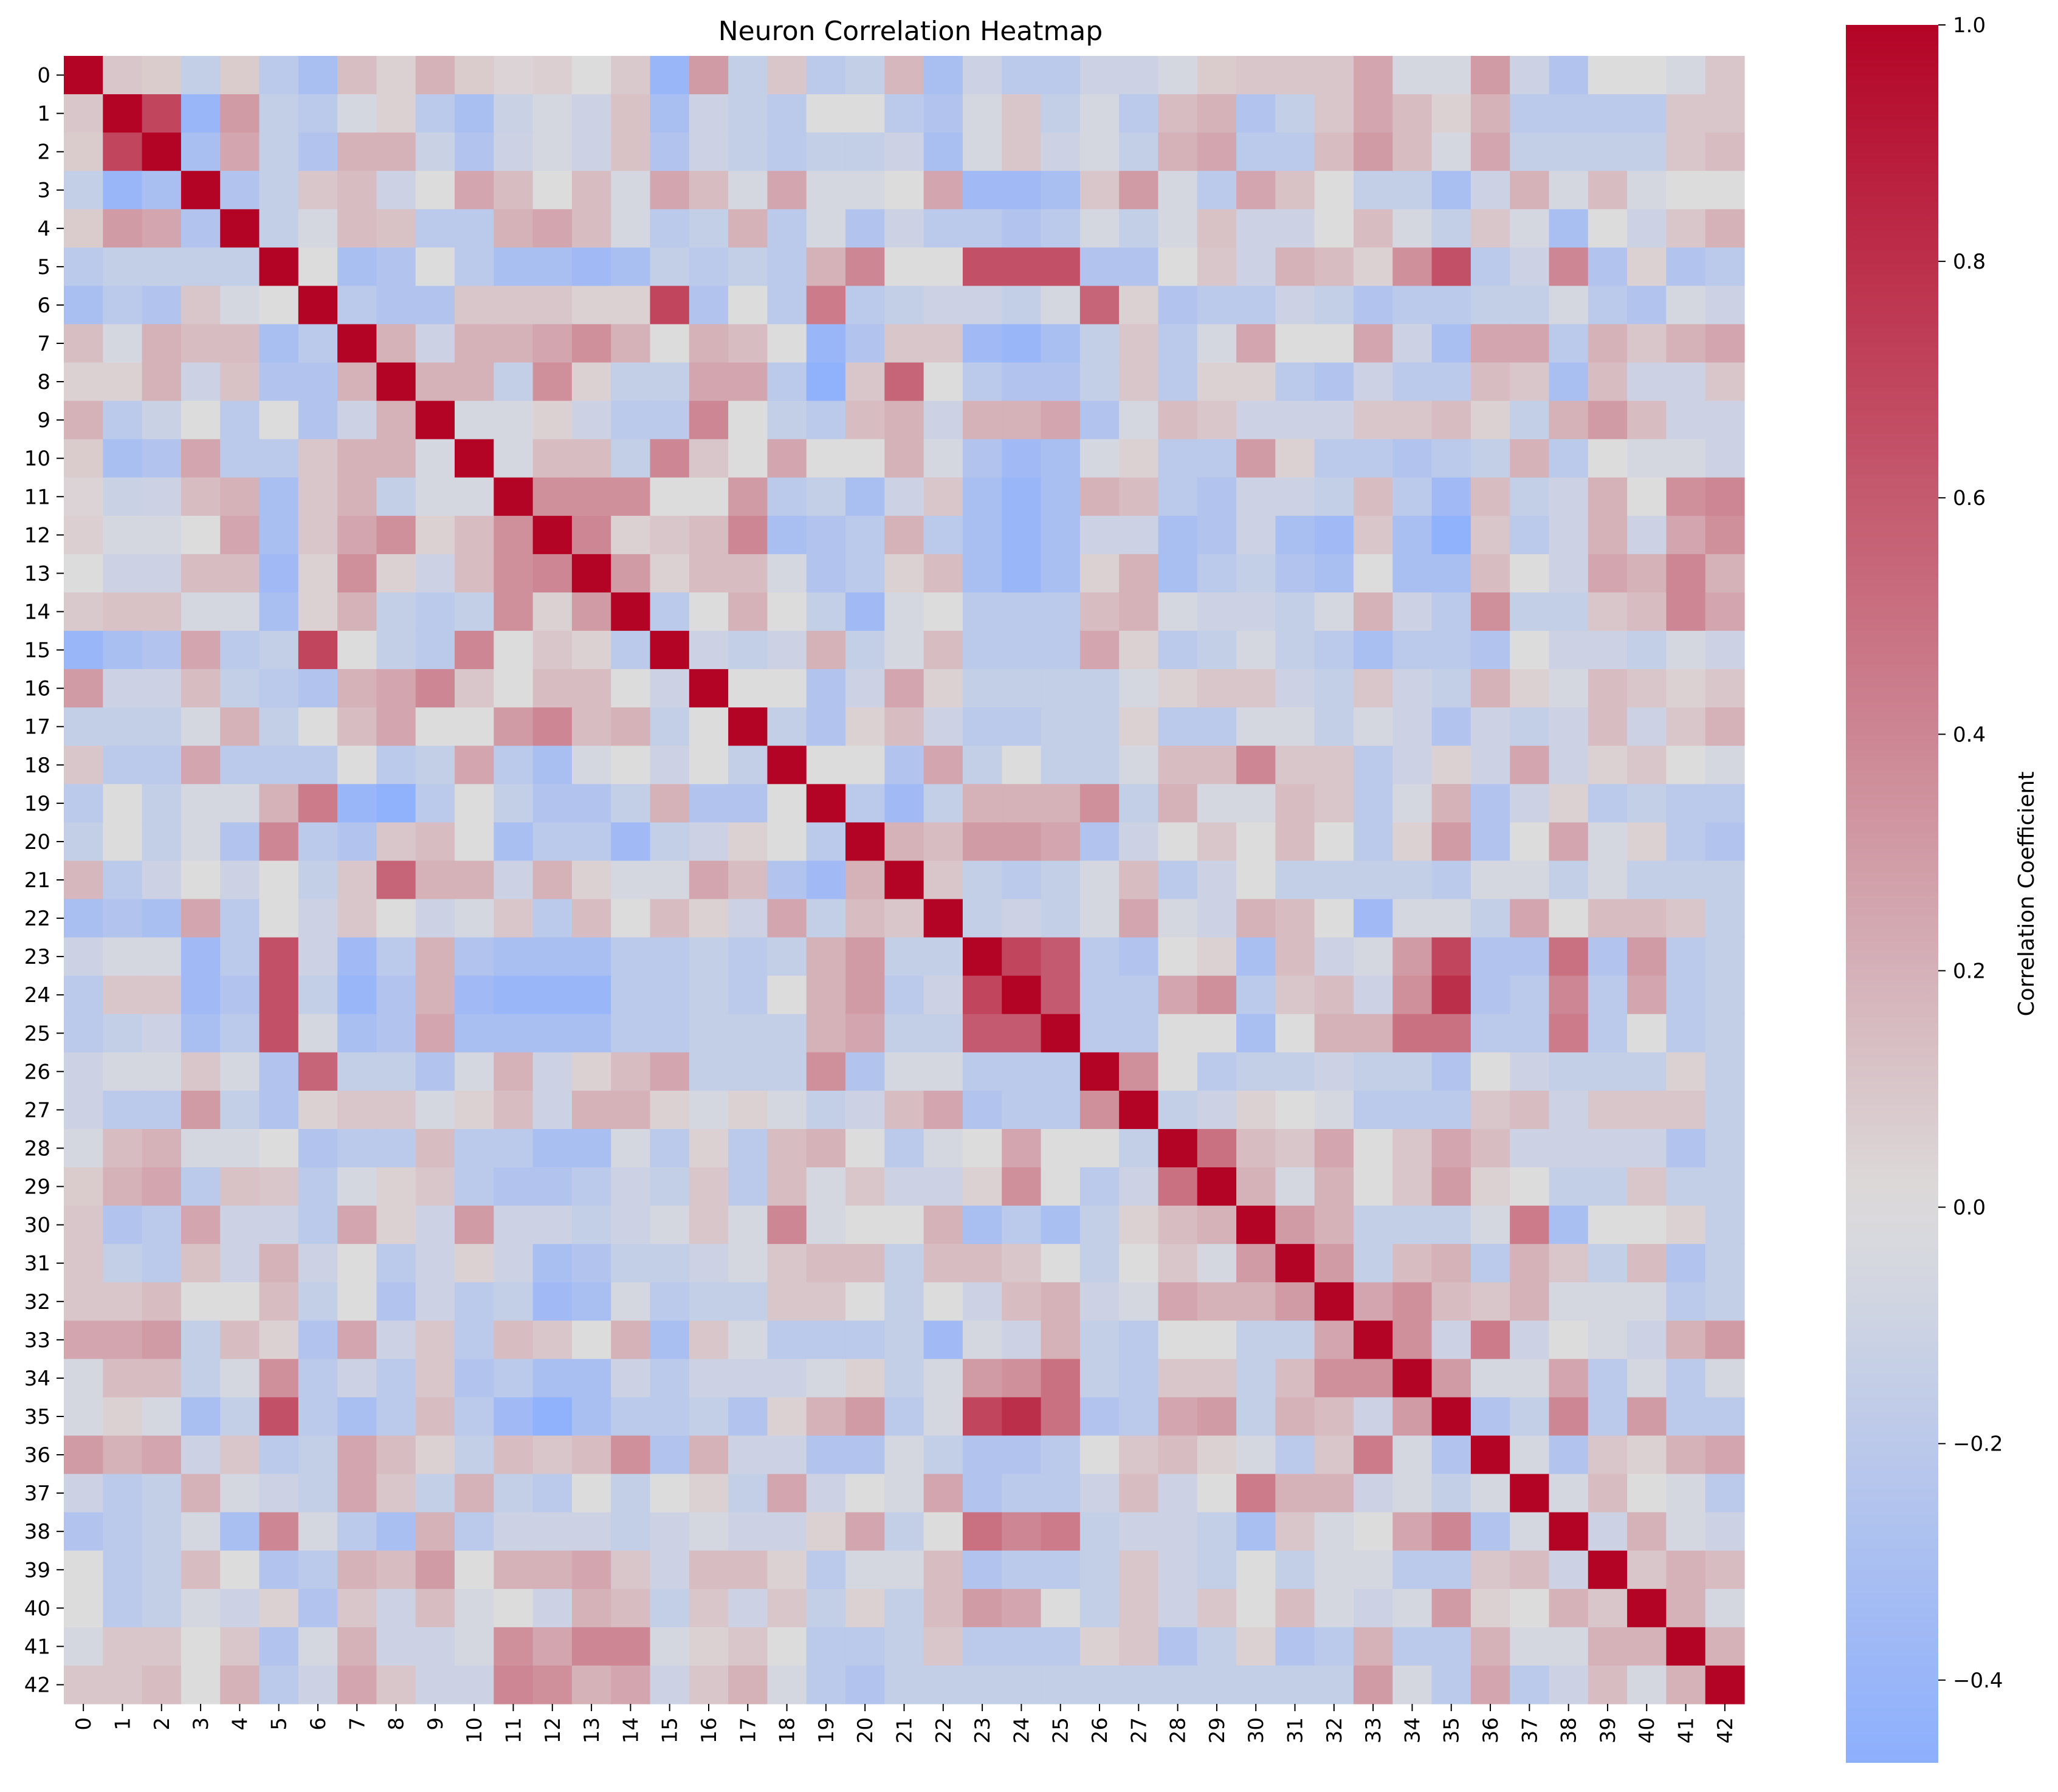 The image size is (2058, 1792). Describe the element at coordinates (43, 306) in the screenshot. I see `y-tick-label: 6` at that location.